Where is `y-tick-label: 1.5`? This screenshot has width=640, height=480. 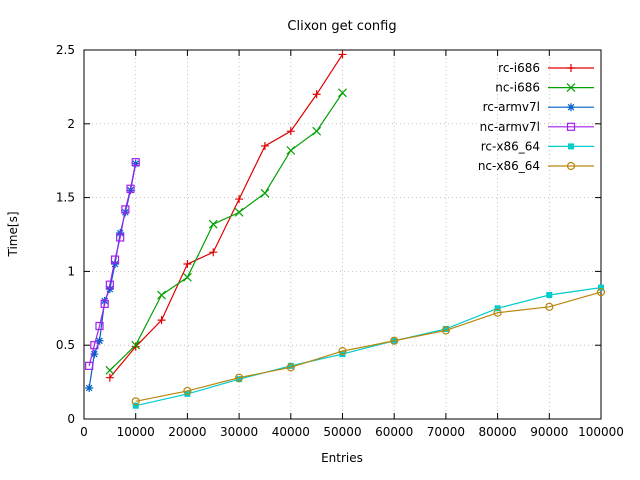 y-tick-label: 1.5 is located at coordinates (65, 198).